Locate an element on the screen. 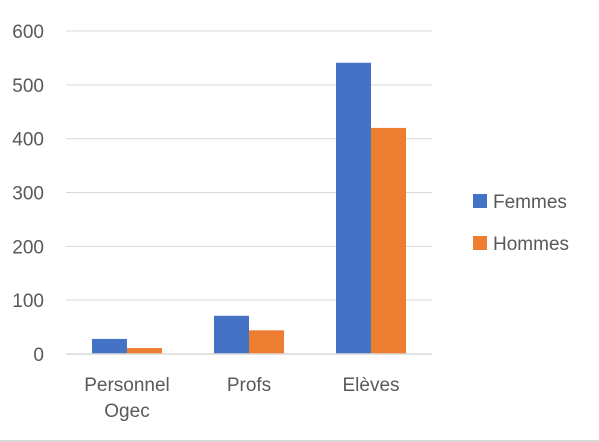 The width and height of the screenshot is (599, 442). legend-label-hommes: Hommes is located at coordinates (531, 244).